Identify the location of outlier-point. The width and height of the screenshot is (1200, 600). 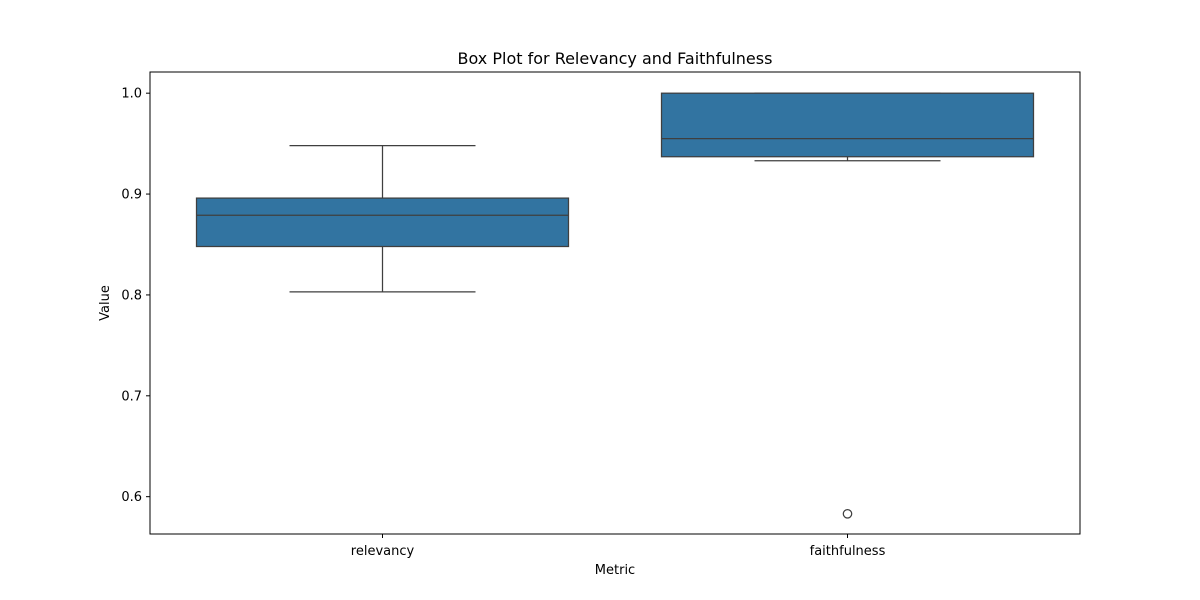
(847, 514).